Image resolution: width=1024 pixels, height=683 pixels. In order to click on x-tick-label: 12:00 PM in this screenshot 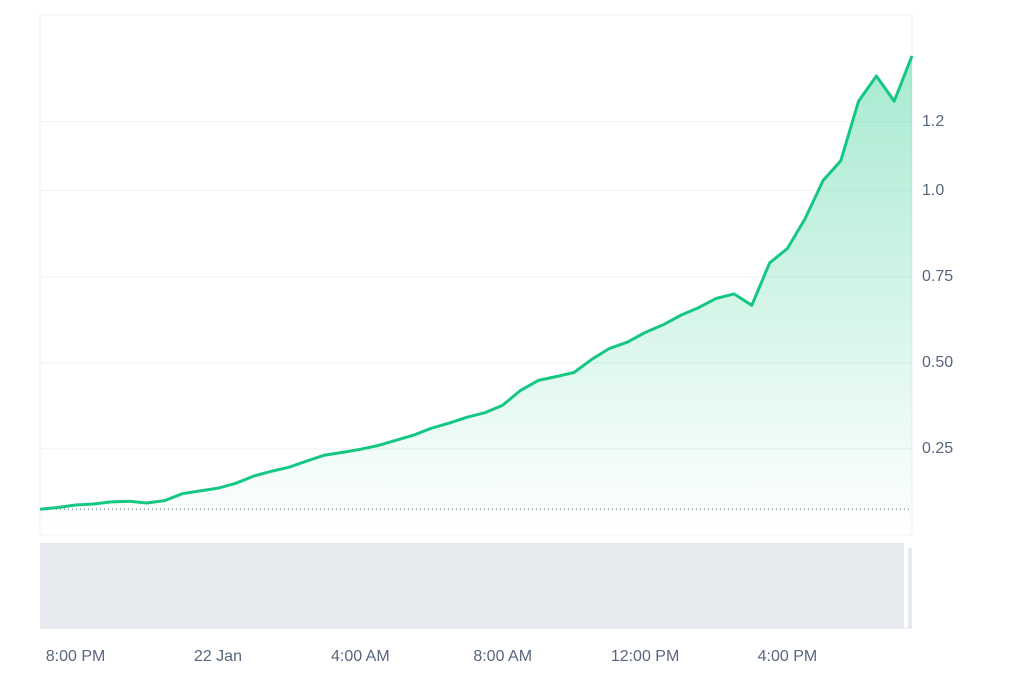, I will do `click(645, 656)`.